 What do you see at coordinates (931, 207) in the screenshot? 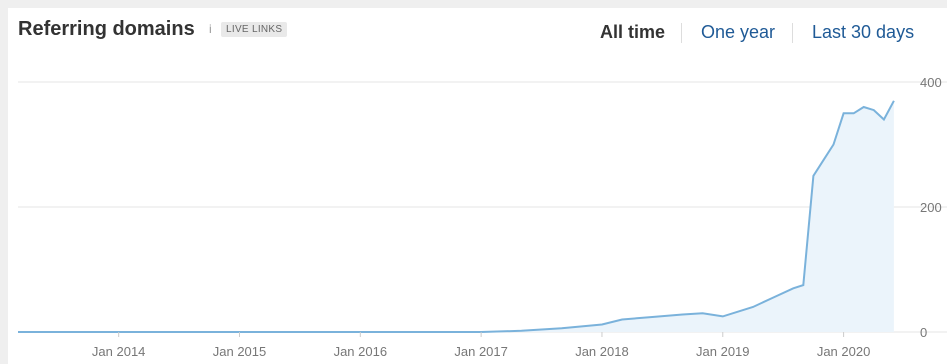
I see `y-tick-label: 200` at bounding box center [931, 207].